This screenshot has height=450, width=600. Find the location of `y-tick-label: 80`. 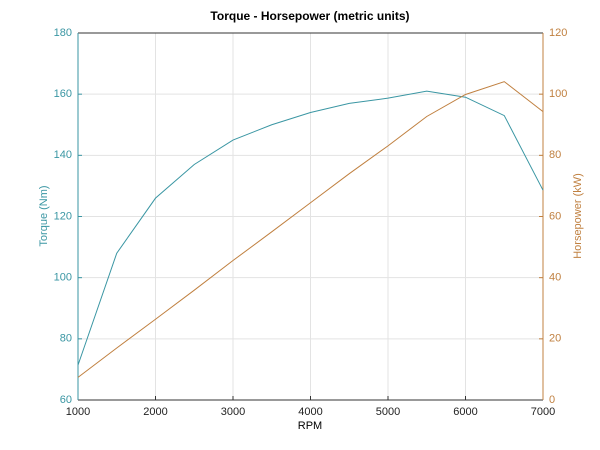

y-tick-label: 80 is located at coordinates (66, 339).